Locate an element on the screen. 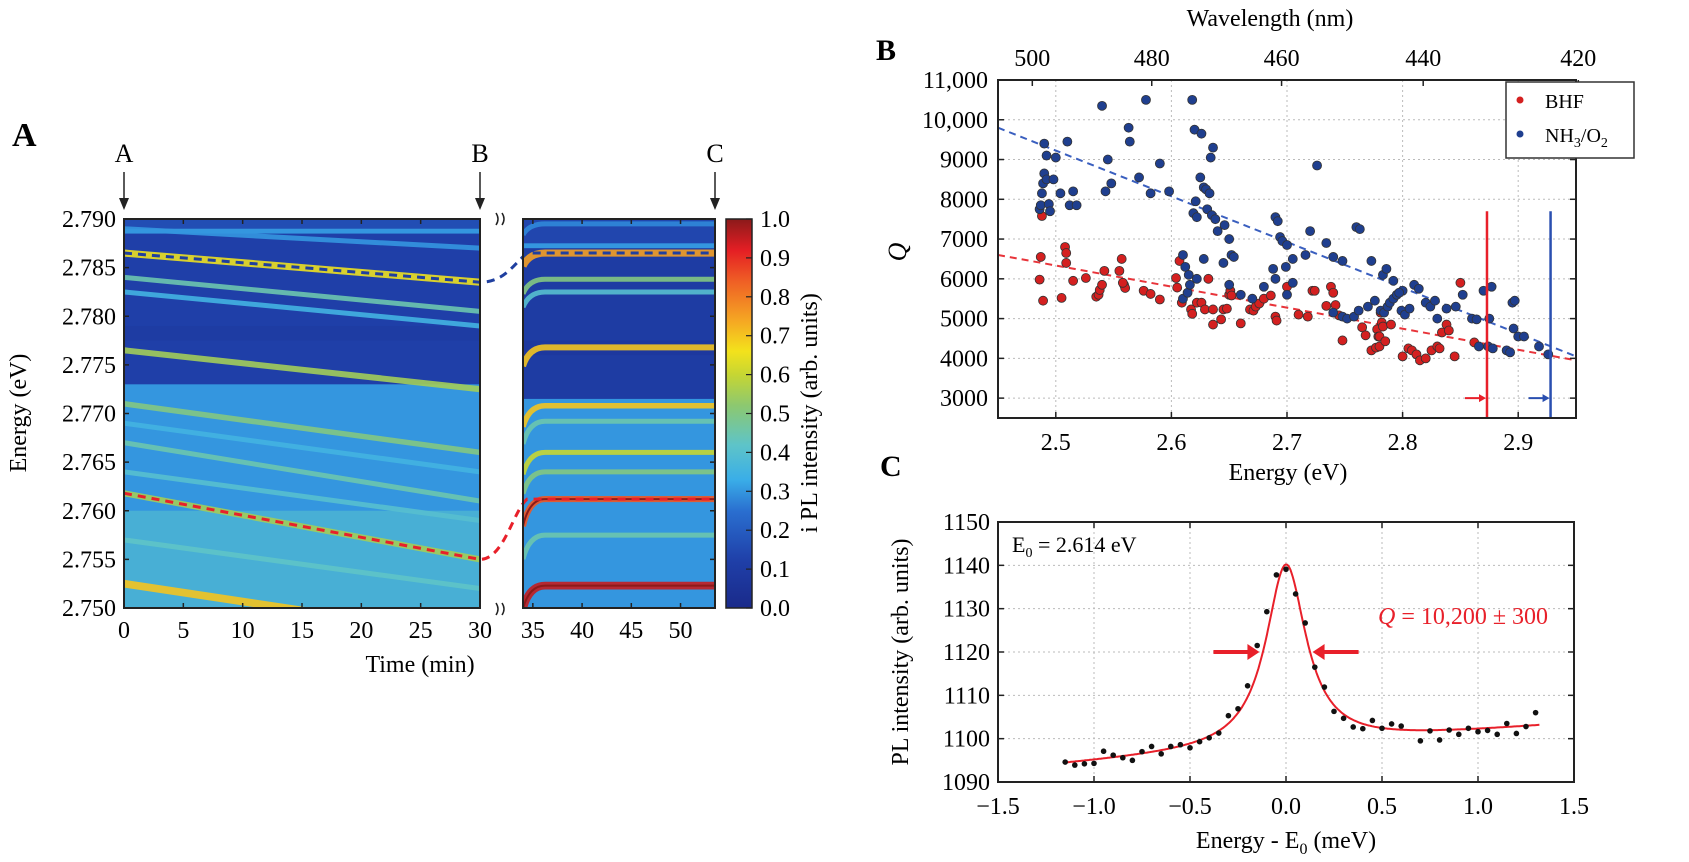 The image size is (1689, 862). y-tick-label: 2.785 is located at coordinates (89, 269).